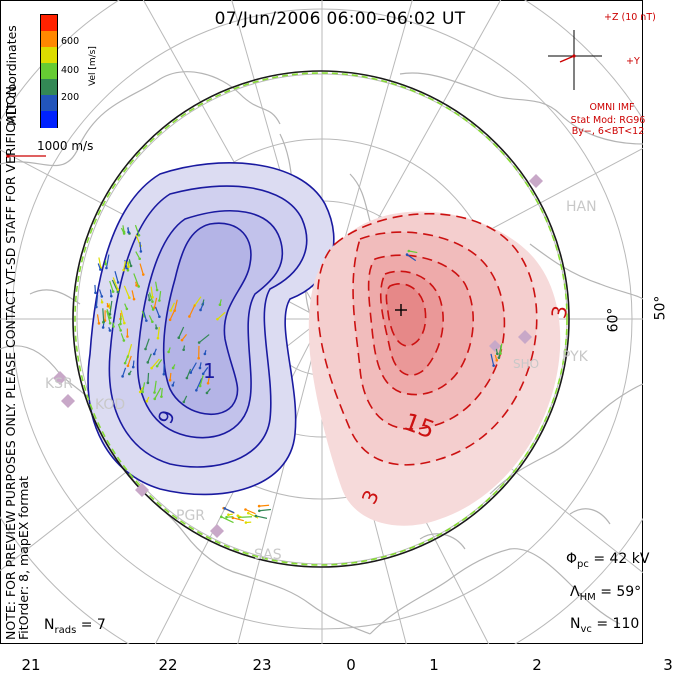 This screenshot has width=680, height=674. I want to click on station-marker-kod, so click(68, 401).